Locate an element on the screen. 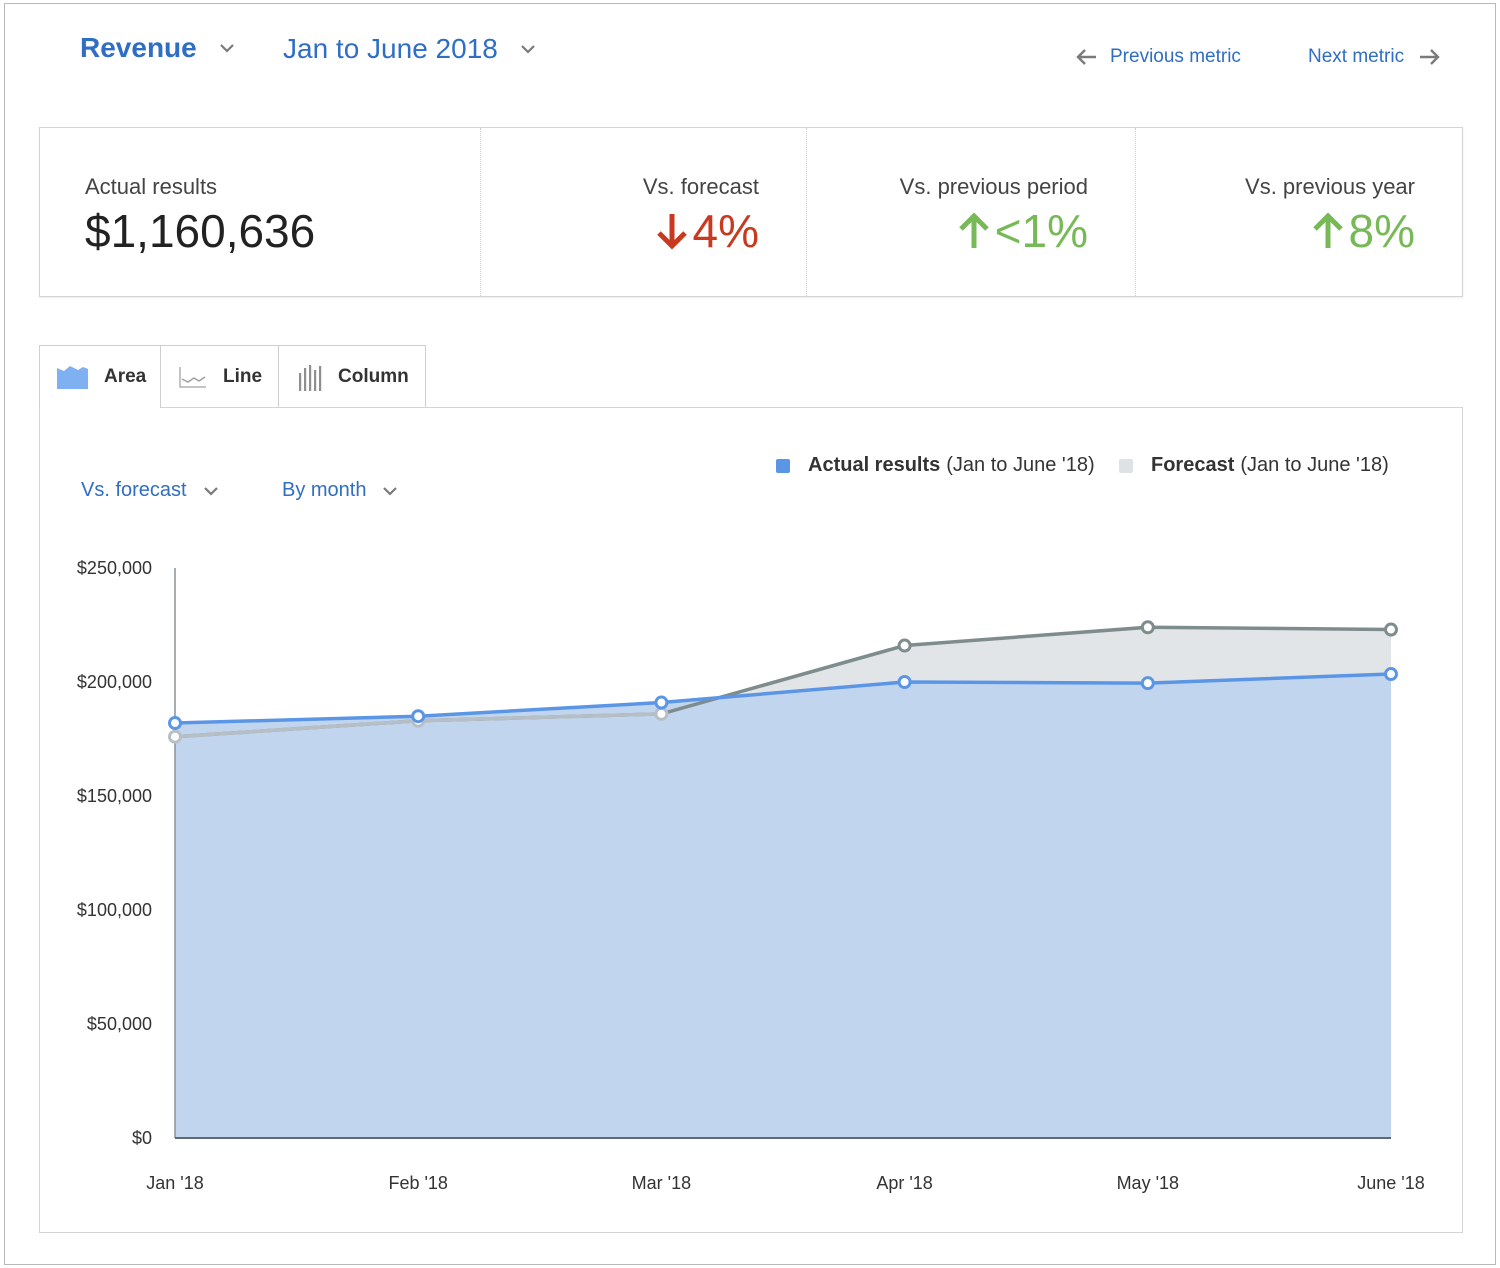 The height and width of the screenshot is (1268, 1500). tab-area: Area is located at coordinates (100, 376).